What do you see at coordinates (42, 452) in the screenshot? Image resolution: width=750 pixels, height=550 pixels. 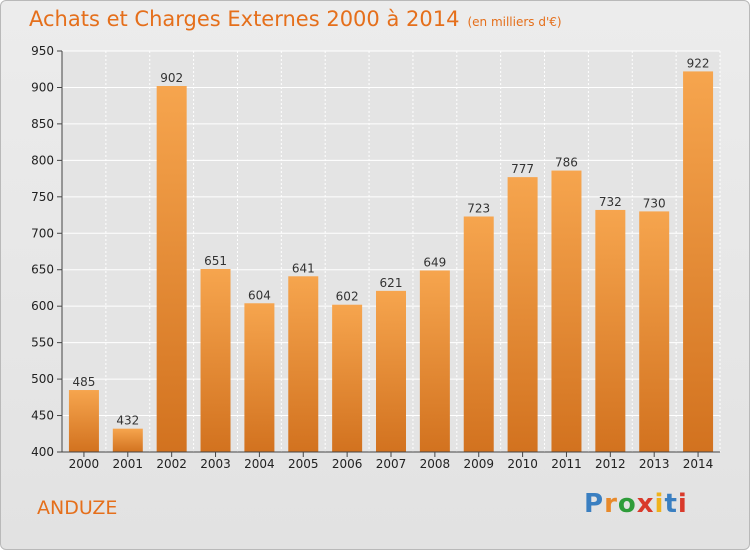 I see `y-tick-label: 400` at bounding box center [42, 452].